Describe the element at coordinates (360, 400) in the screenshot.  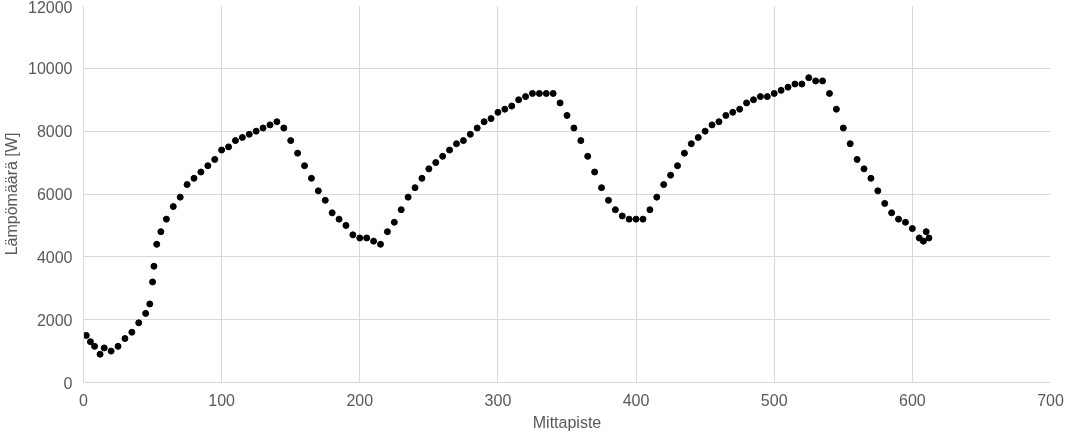
I see `x-tick-label: 200` at that location.